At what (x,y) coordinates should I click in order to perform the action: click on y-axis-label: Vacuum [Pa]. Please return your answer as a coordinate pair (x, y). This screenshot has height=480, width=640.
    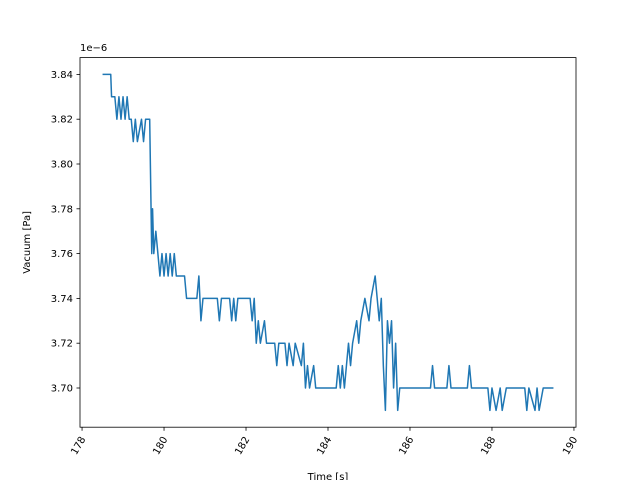
    Looking at the image, I should click on (27, 242).